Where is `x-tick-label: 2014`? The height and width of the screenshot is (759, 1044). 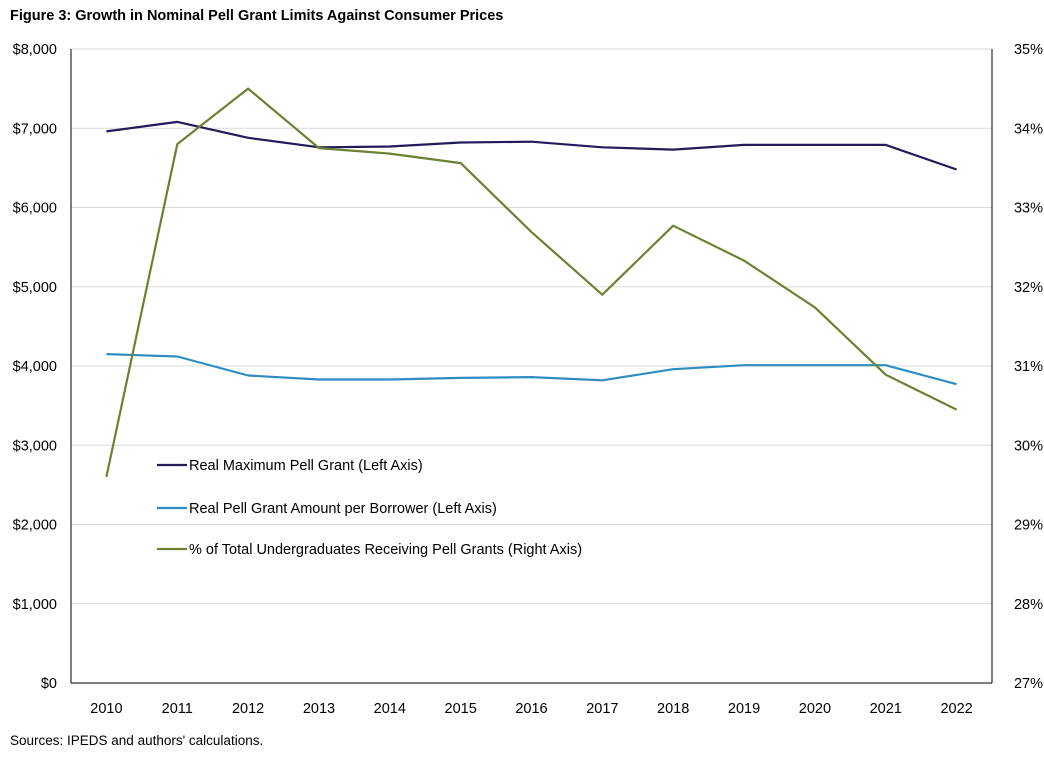 x-tick-label: 2014 is located at coordinates (390, 709).